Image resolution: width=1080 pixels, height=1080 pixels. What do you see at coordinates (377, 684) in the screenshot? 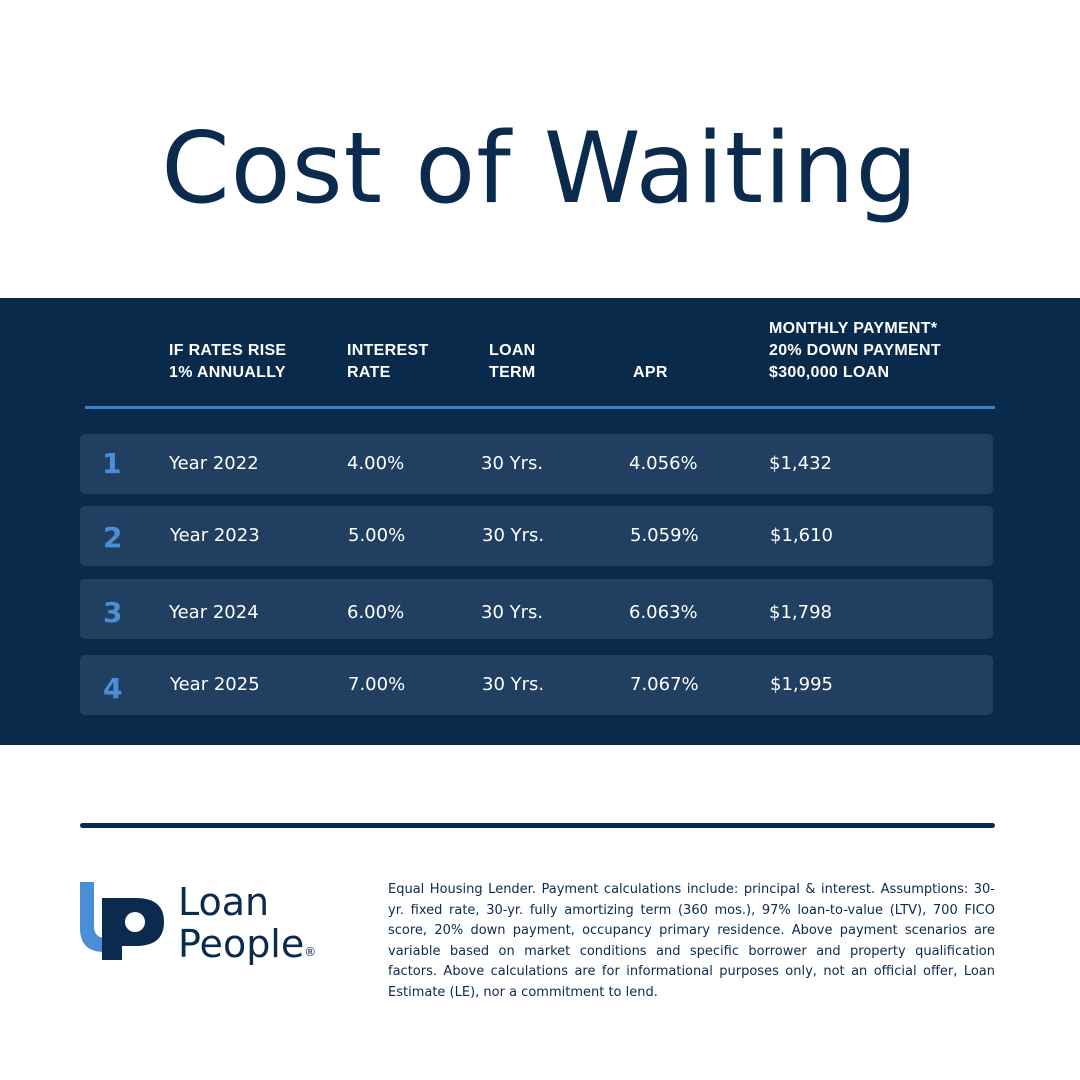
I see `row-interest-rate: 7.00%` at bounding box center [377, 684].